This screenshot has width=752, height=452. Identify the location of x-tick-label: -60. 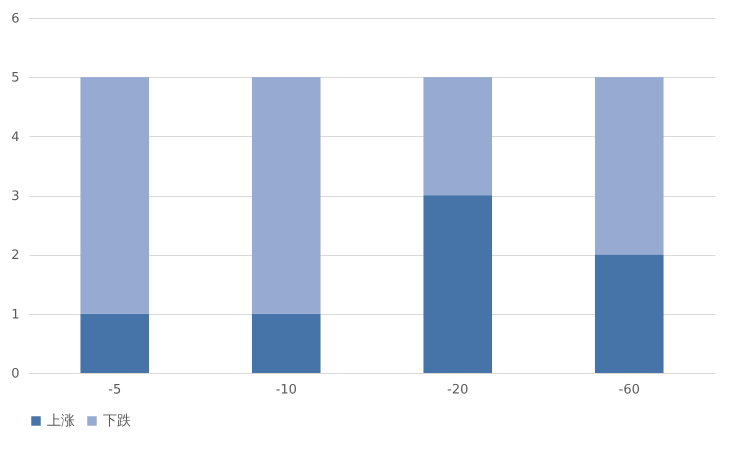
(629, 390).